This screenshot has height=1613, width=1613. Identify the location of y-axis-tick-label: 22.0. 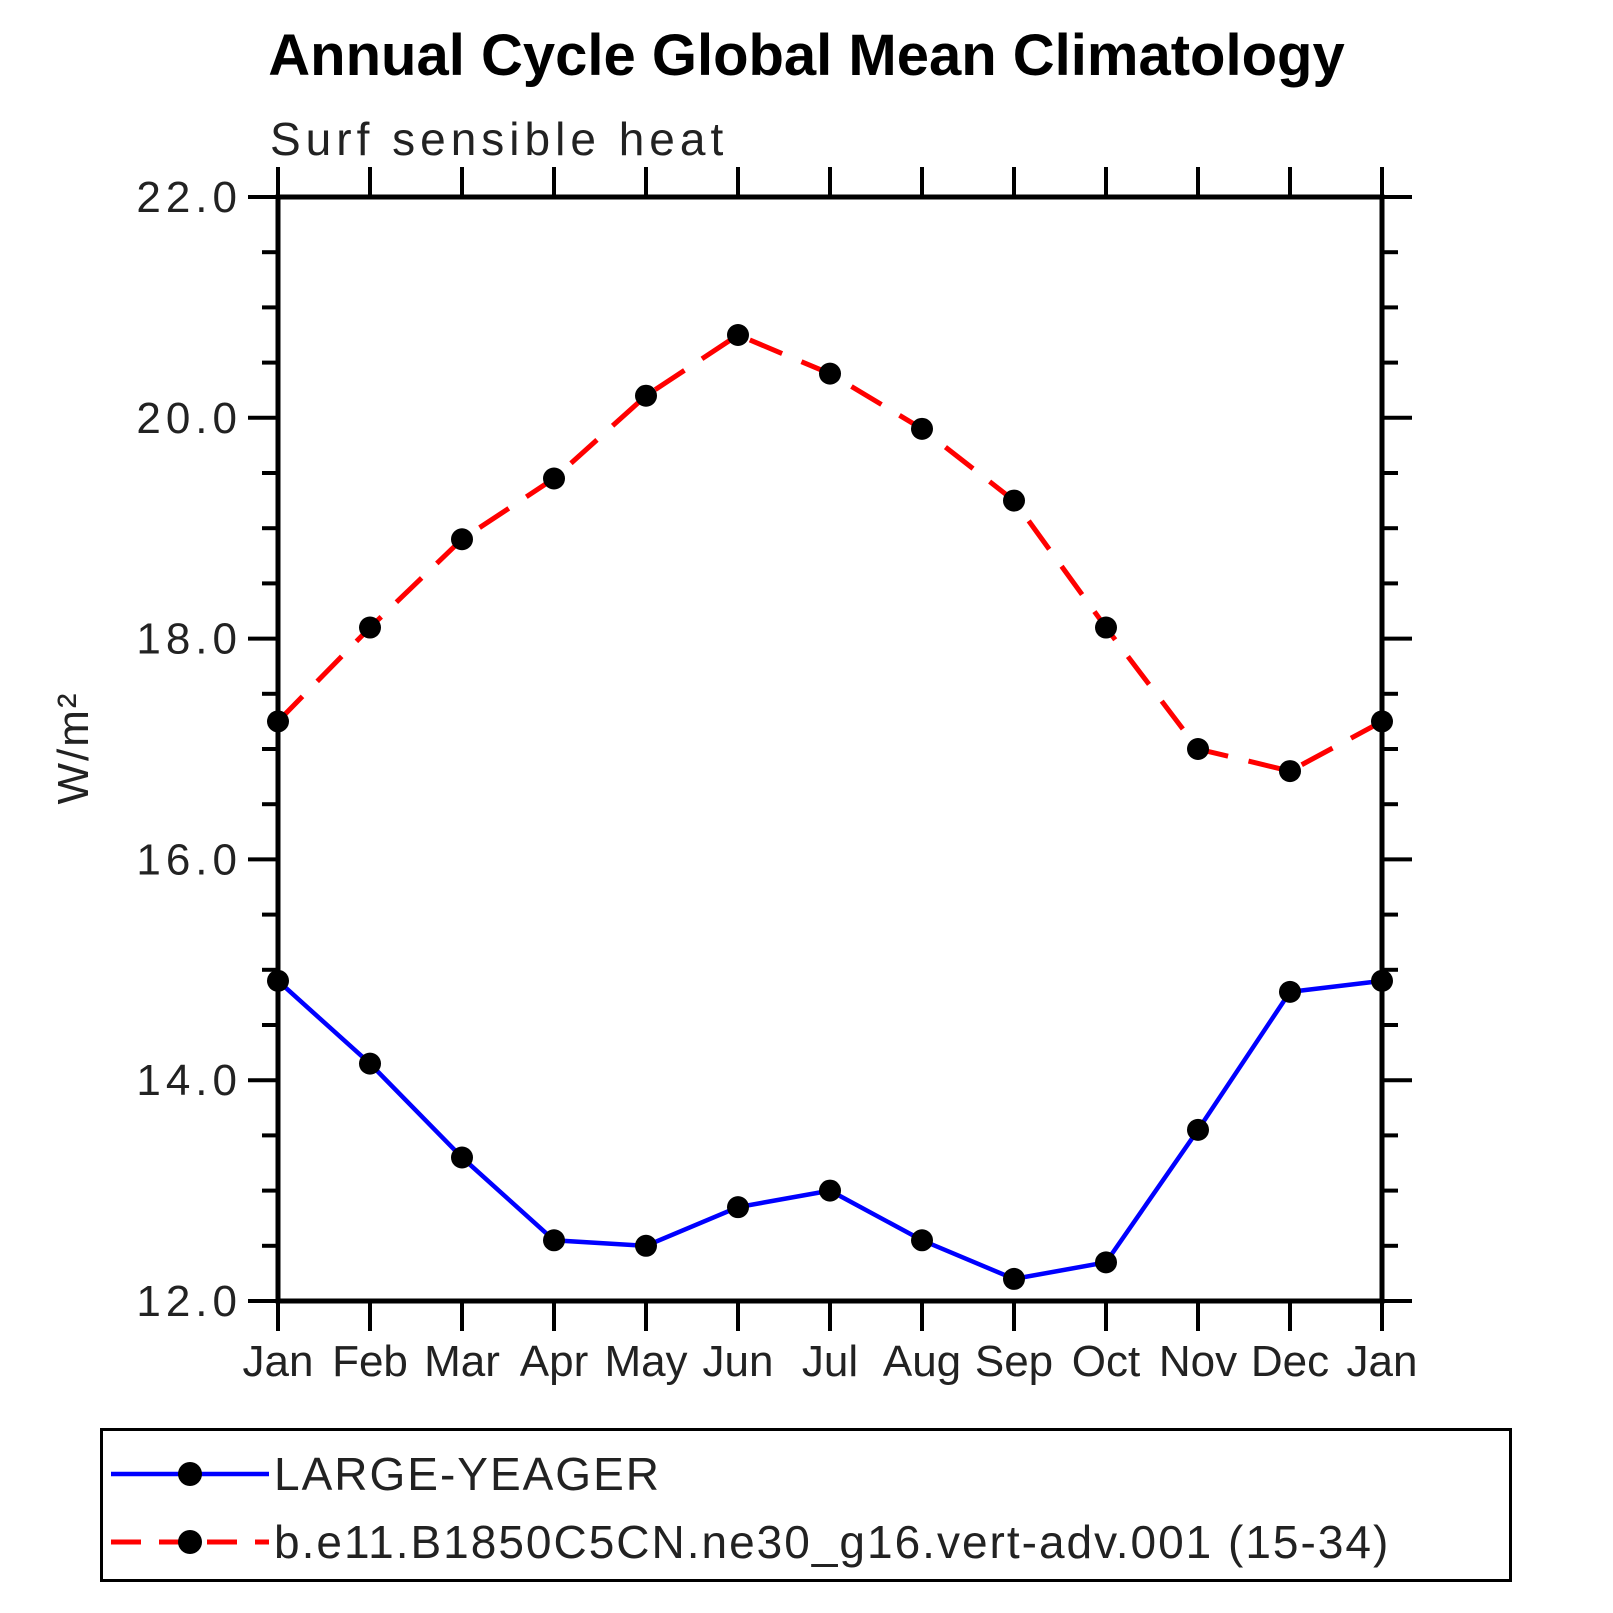
(189, 197).